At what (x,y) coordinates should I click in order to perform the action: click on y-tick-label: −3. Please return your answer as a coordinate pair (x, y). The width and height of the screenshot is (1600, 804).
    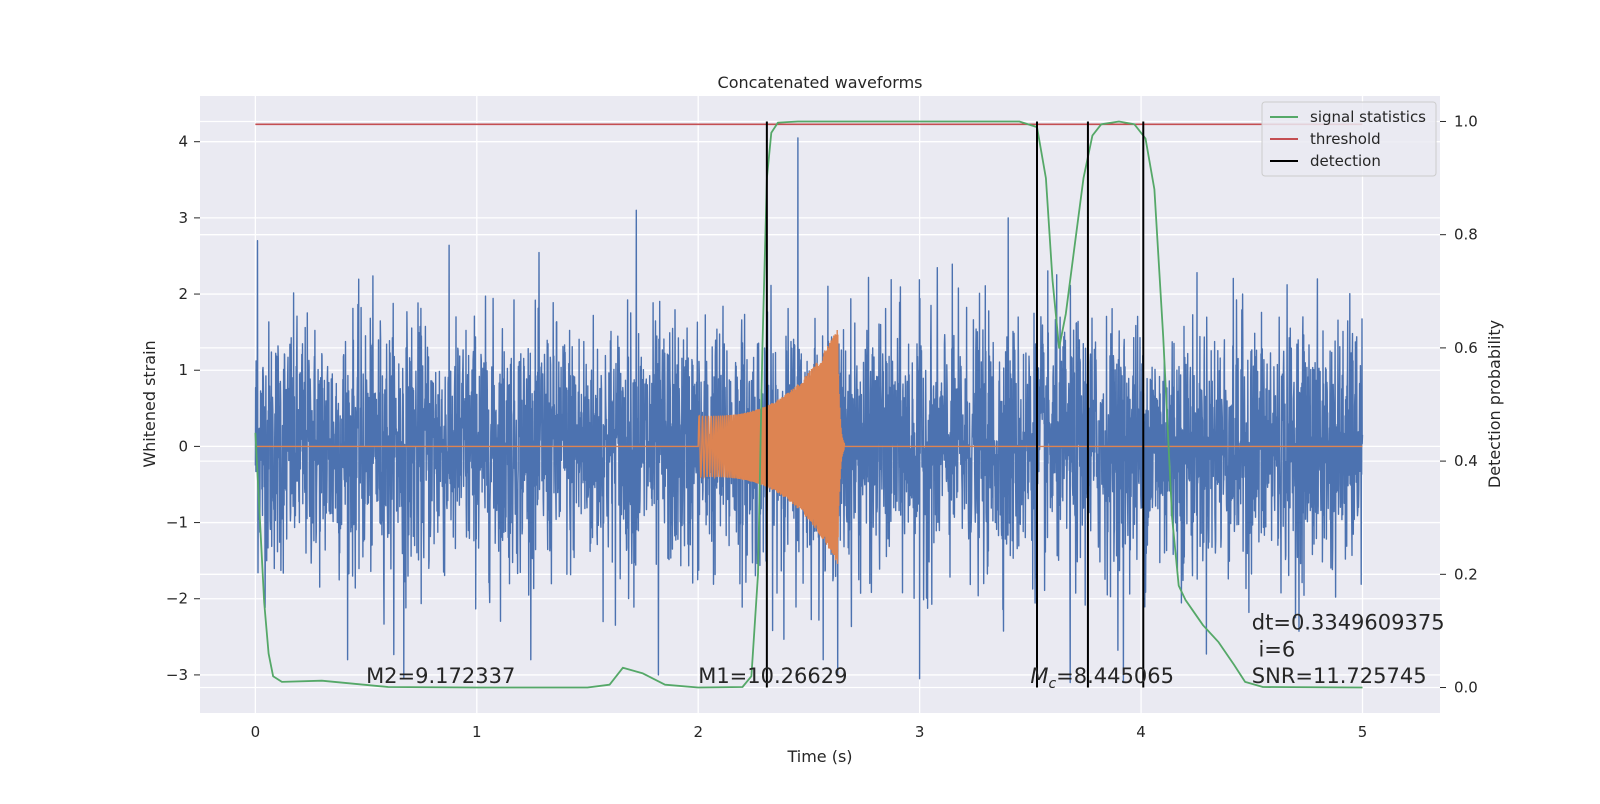
    Looking at the image, I should click on (177, 675).